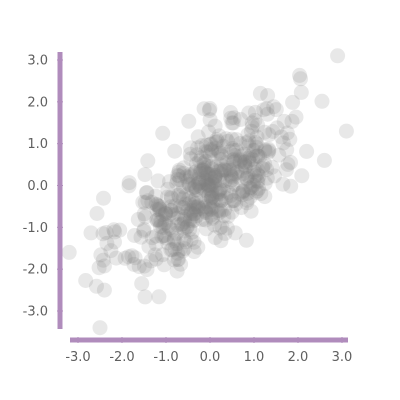 The width and height of the screenshot is (400, 400). What do you see at coordinates (37, 186) in the screenshot?
I see `y-tick-label: 0.0` at bounding box center [37, 186].